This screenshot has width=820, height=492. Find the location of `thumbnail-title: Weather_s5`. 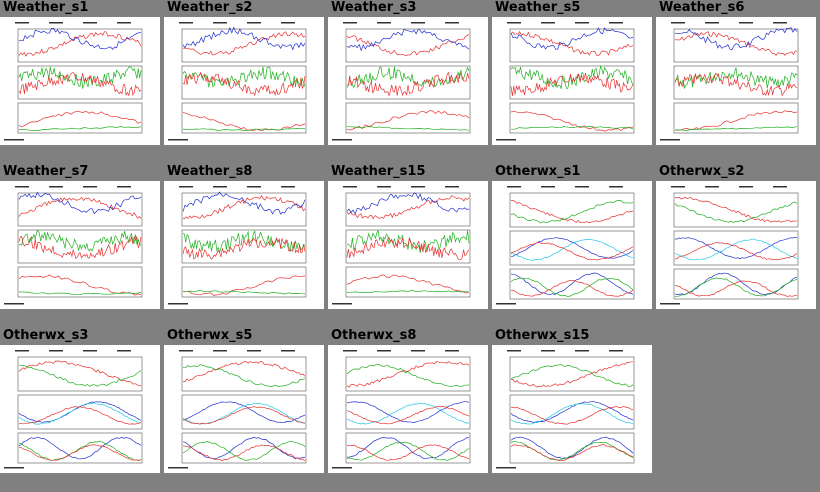

thumbnail-title: Weather_s5 is located at coordinates (538, 7).